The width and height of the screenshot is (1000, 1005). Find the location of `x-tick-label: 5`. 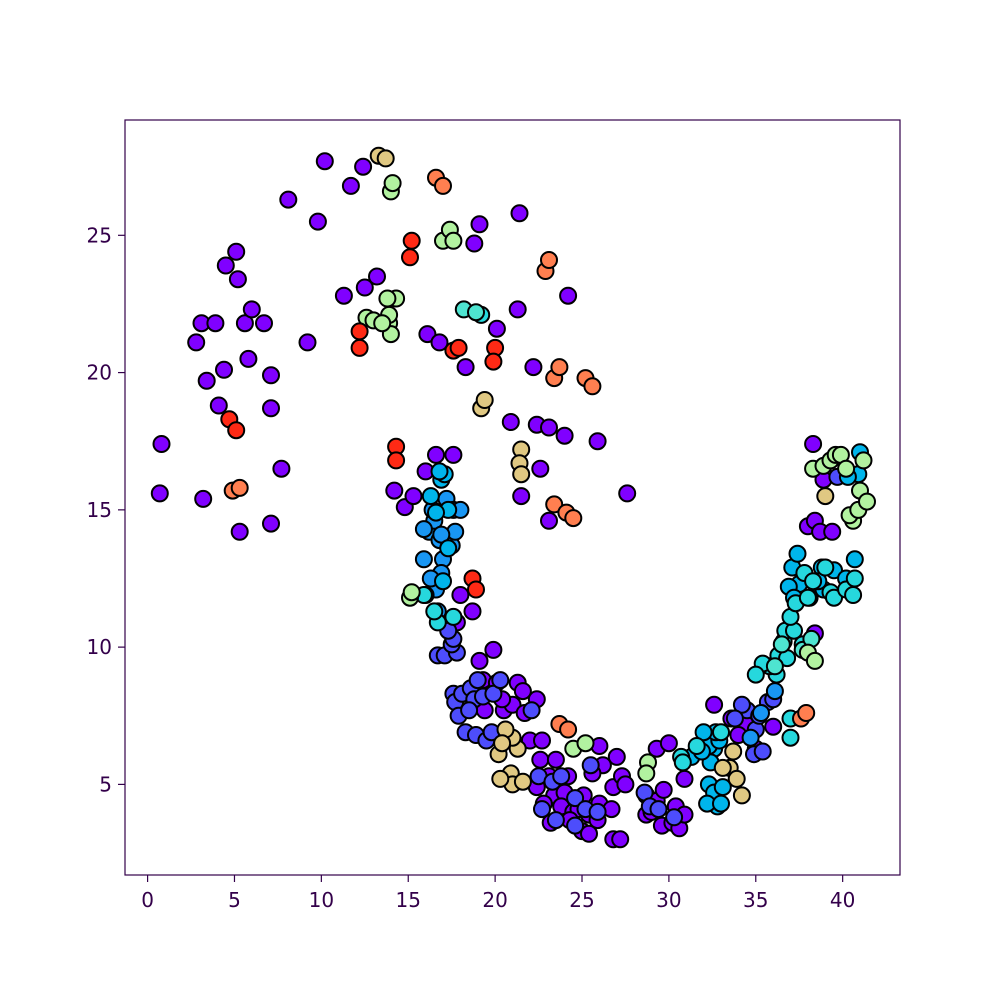

x-tick-label: 5 is located at coordinates (234, 900).